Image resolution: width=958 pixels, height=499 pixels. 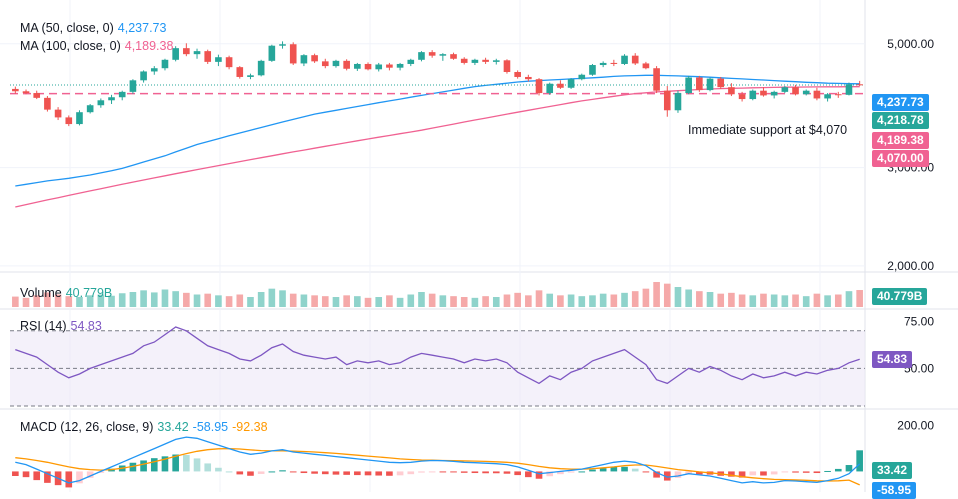 I want to click on macd-pane, so click(x=437, y=462).